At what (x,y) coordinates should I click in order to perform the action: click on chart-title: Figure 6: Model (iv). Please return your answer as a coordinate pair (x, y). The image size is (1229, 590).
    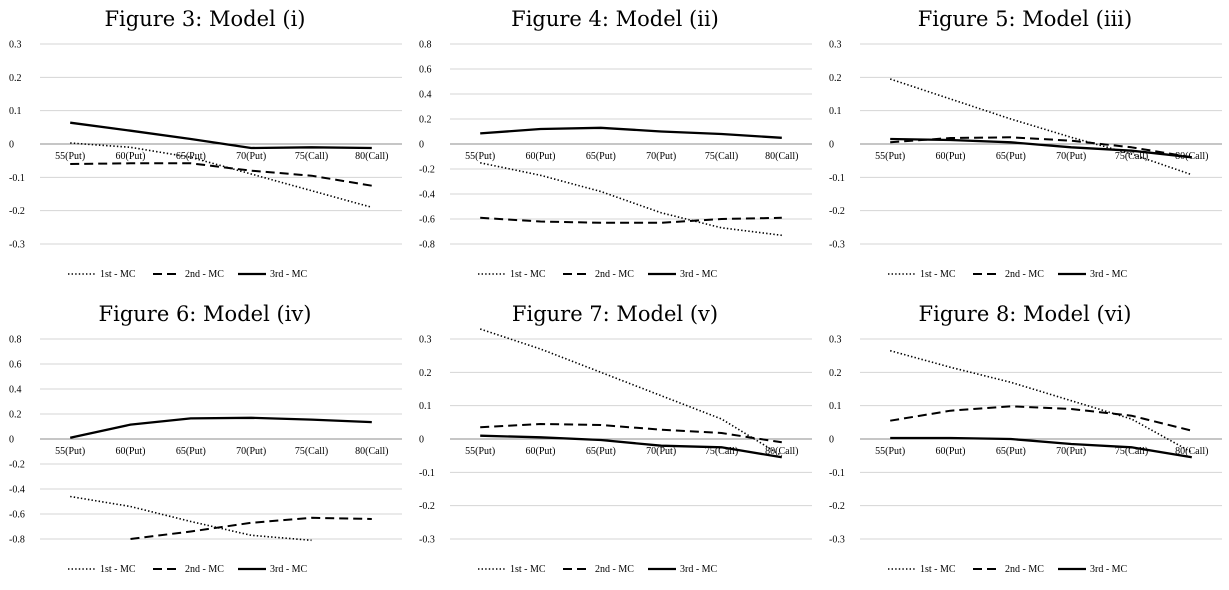
    Looking at the image, I should click on (205, 314).